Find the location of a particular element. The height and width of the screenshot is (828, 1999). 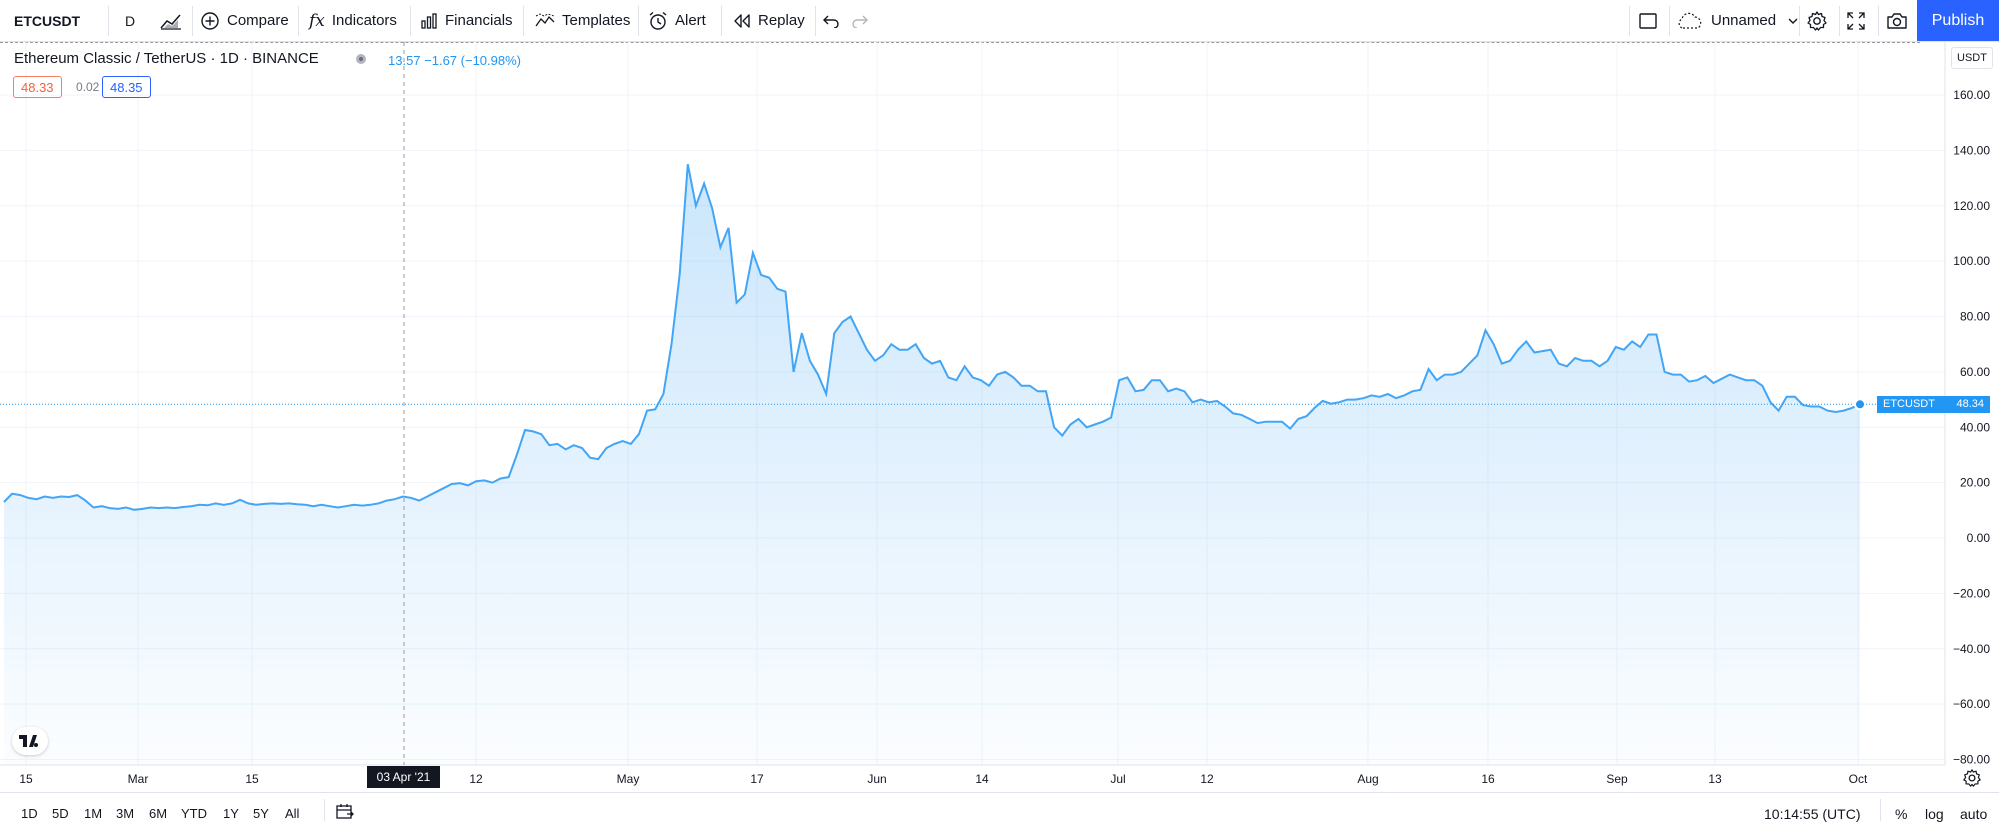

buy-price-button: 48.35 is located at coordinates (126, 87).